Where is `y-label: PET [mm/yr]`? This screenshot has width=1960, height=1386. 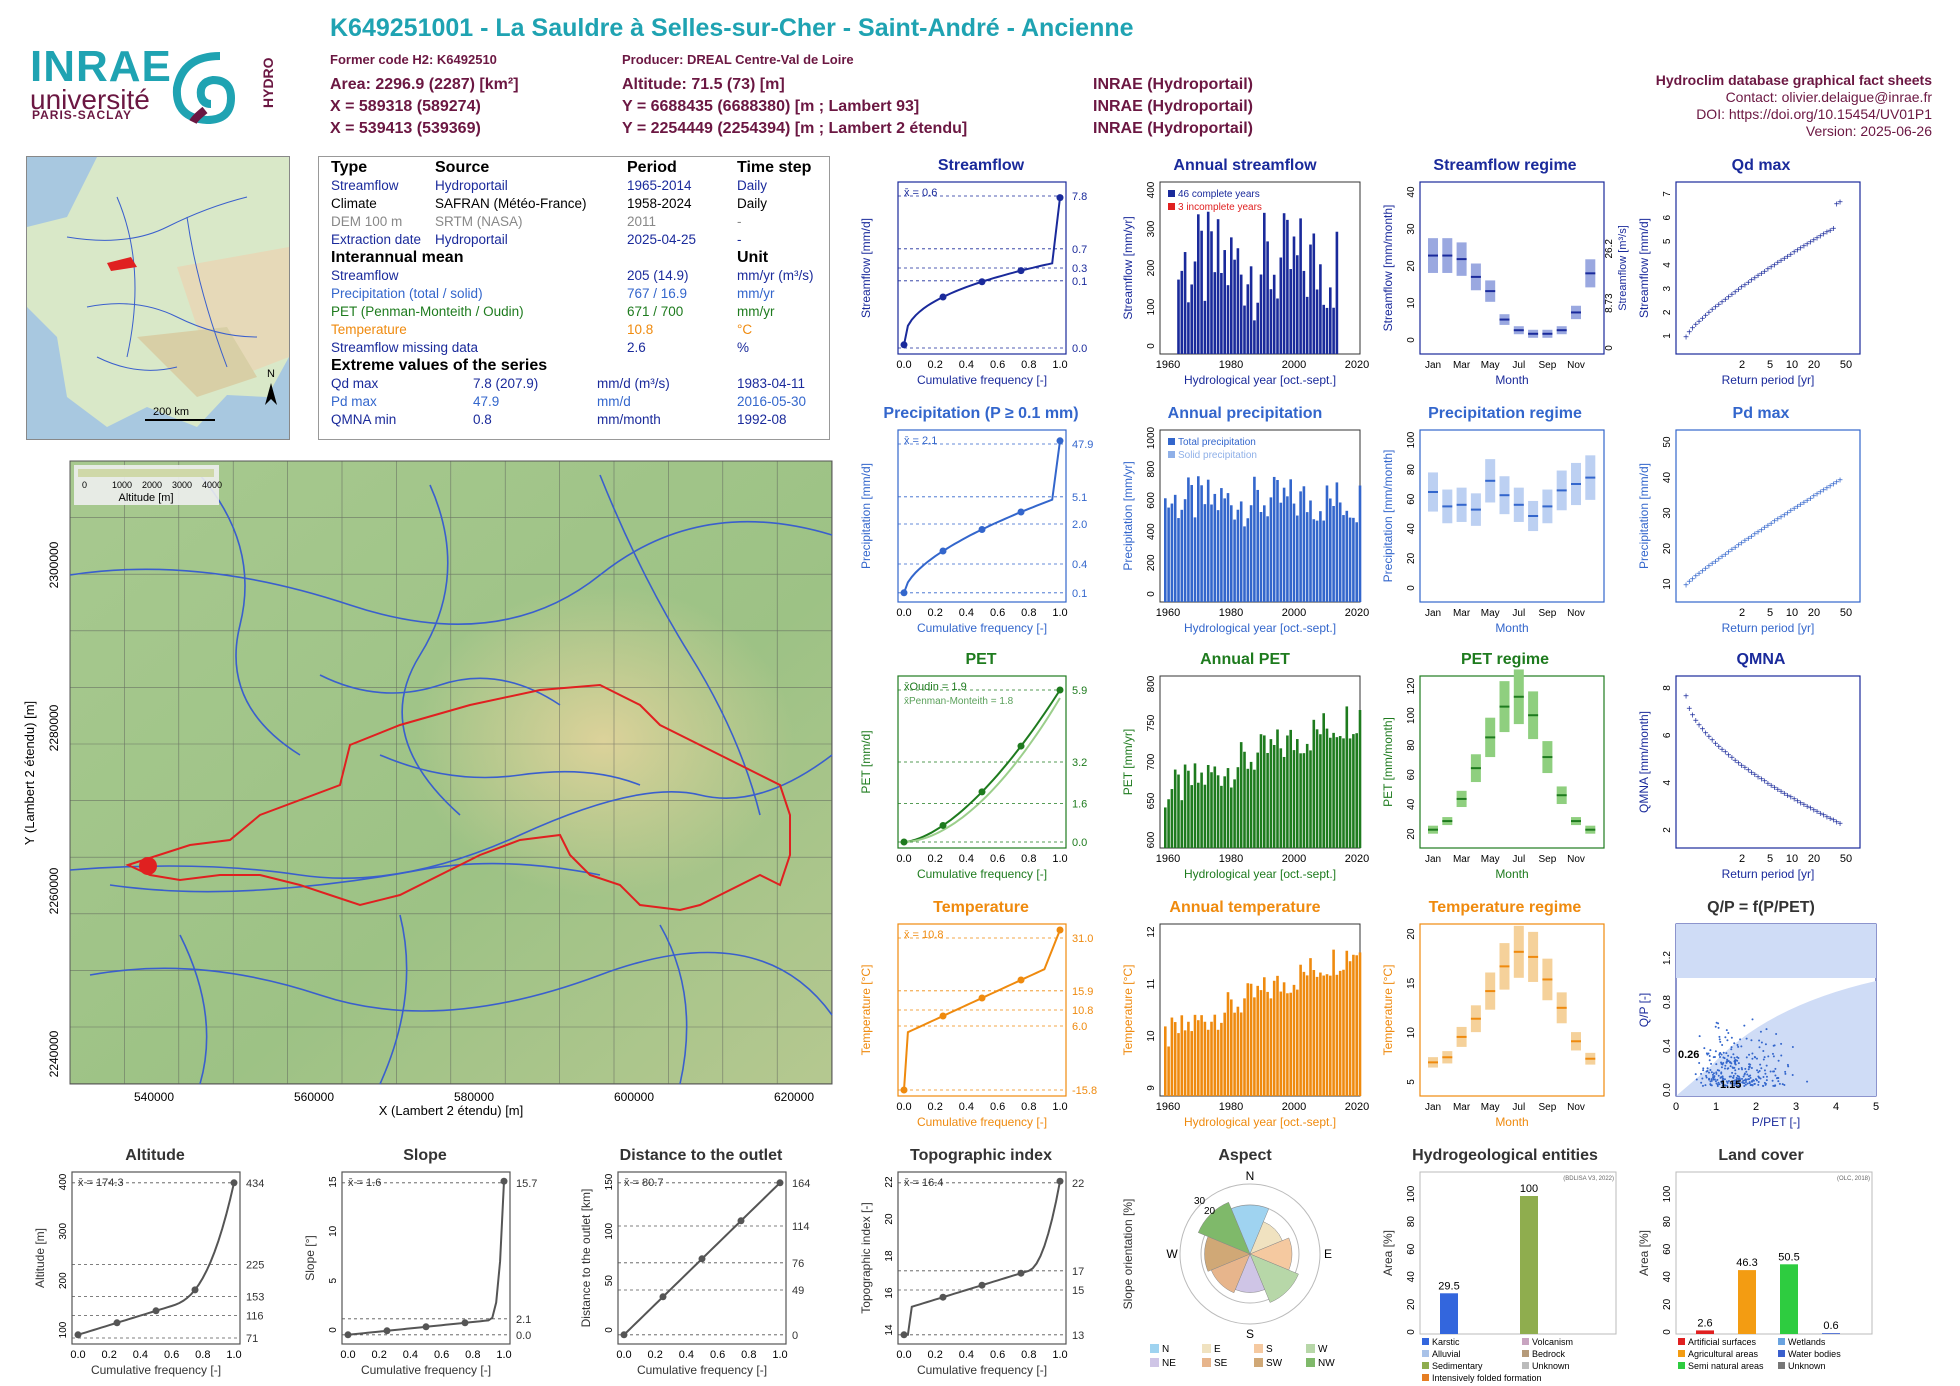
y-label: PET [mm/yr] is located at coordinates (1128, 762).